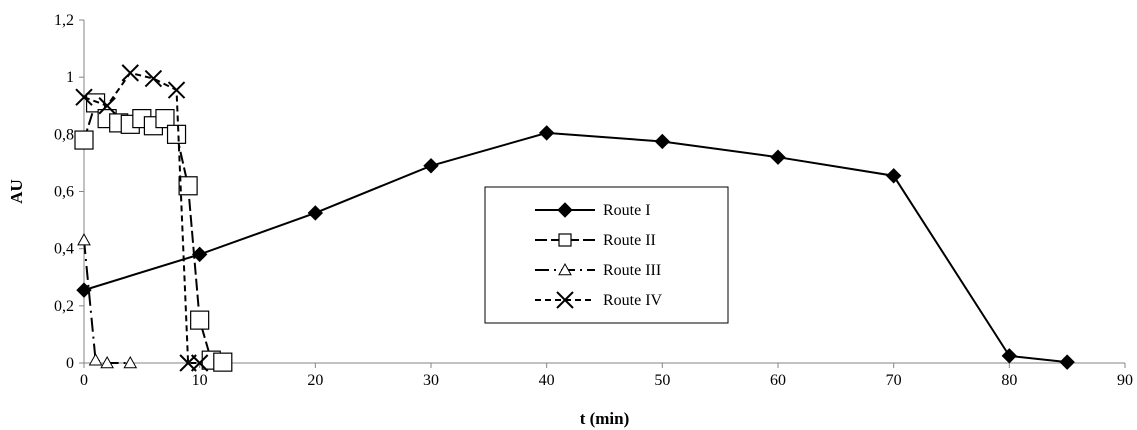 The image size is (1137, 430). Describe the element at coordinates (64, 249) in the screenshot. I see `y-tick-label: 0,4` at that location.